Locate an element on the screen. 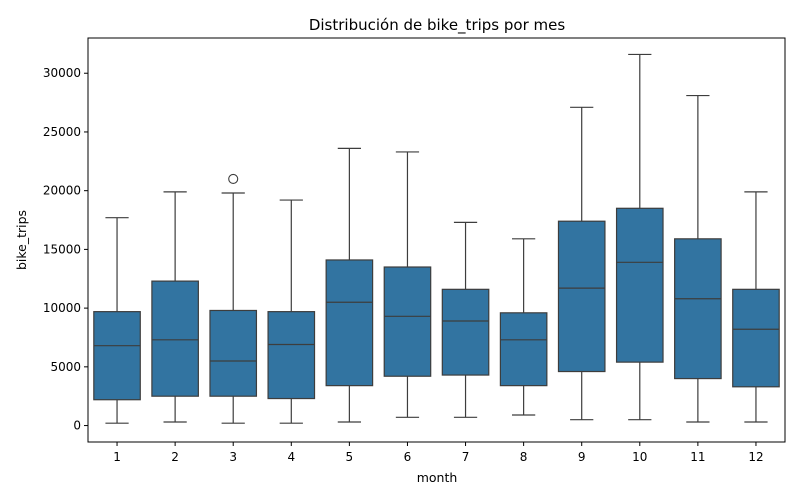 Image resolution: width=800 pixels, height=500 pixels. x-tick-label: 4 is located at coordinates (291, 457).